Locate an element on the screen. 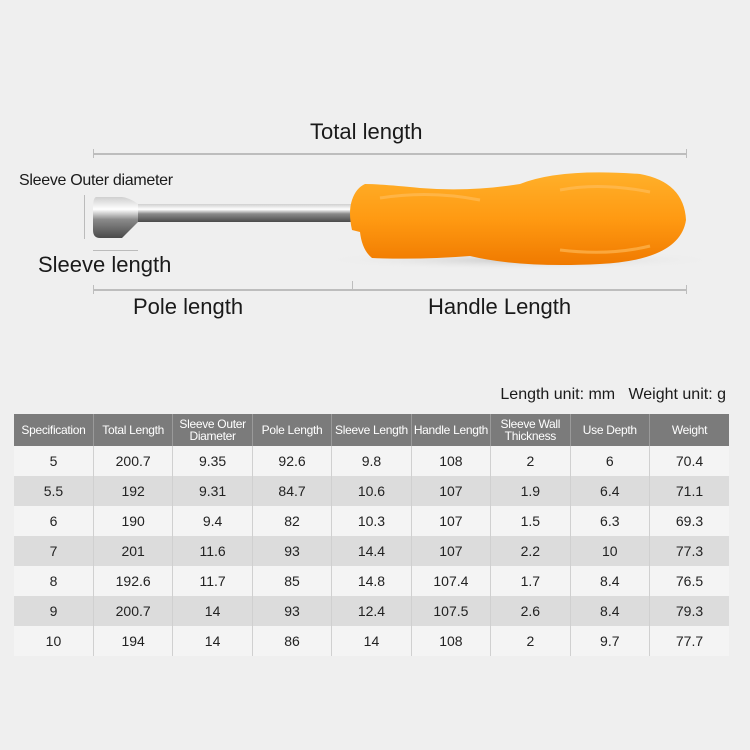 The image size is (750, 750). table-cell: 9 is located at coordinates (54, 611).